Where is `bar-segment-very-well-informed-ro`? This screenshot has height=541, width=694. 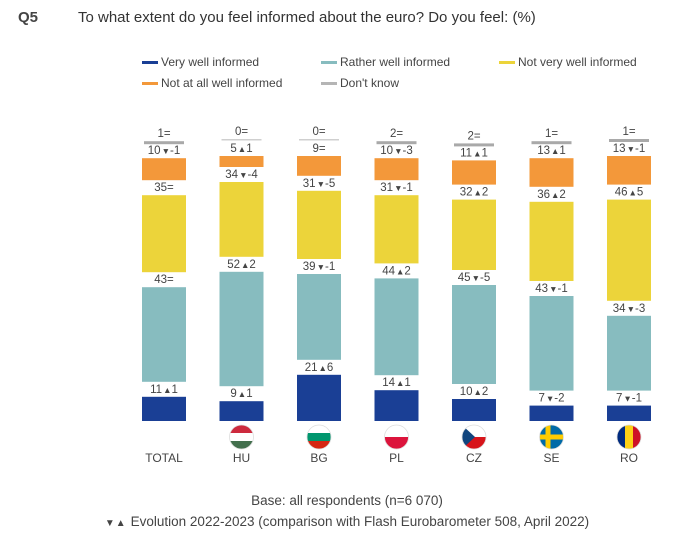 bar-segment-very-well-informed-ro is located at coordinates (629, 413).